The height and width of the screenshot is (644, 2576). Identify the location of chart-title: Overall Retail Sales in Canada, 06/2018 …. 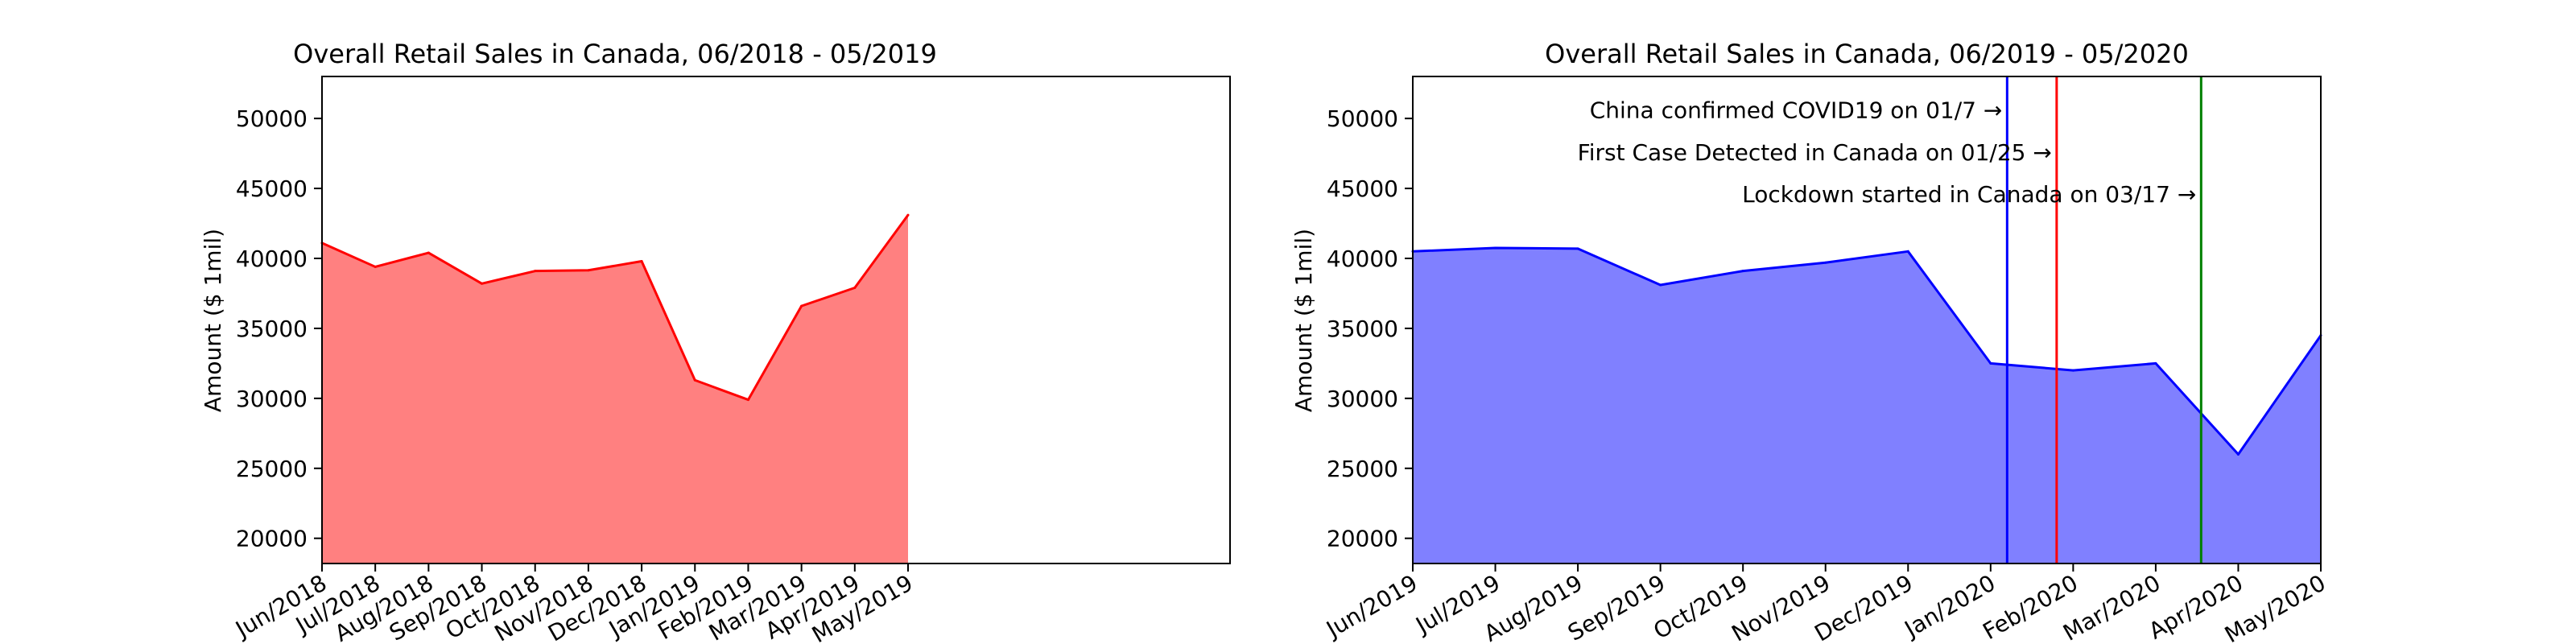
(615, 54).